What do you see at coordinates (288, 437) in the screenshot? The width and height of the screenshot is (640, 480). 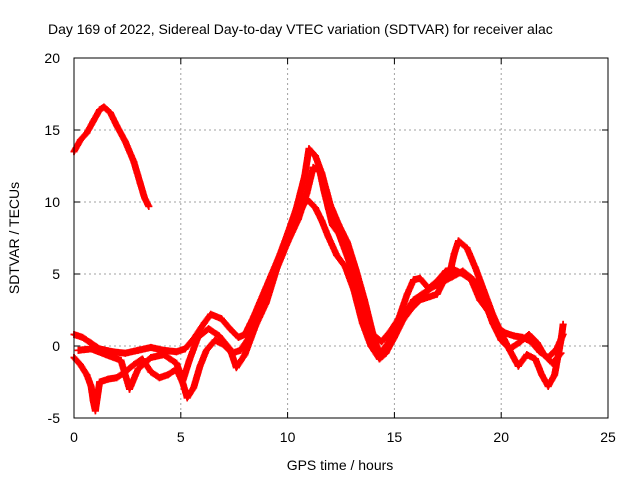 I see `x-tick-label: 10` at bounding box center [288, 437].